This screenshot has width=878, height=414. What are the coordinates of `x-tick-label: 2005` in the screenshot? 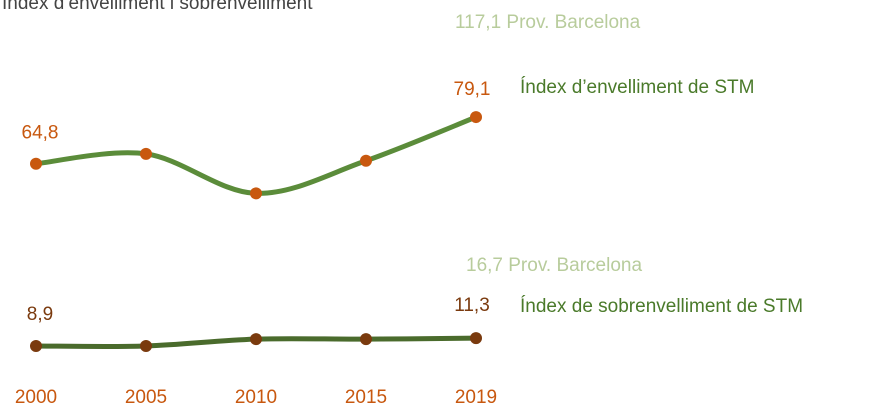 It's located at (146, 397).